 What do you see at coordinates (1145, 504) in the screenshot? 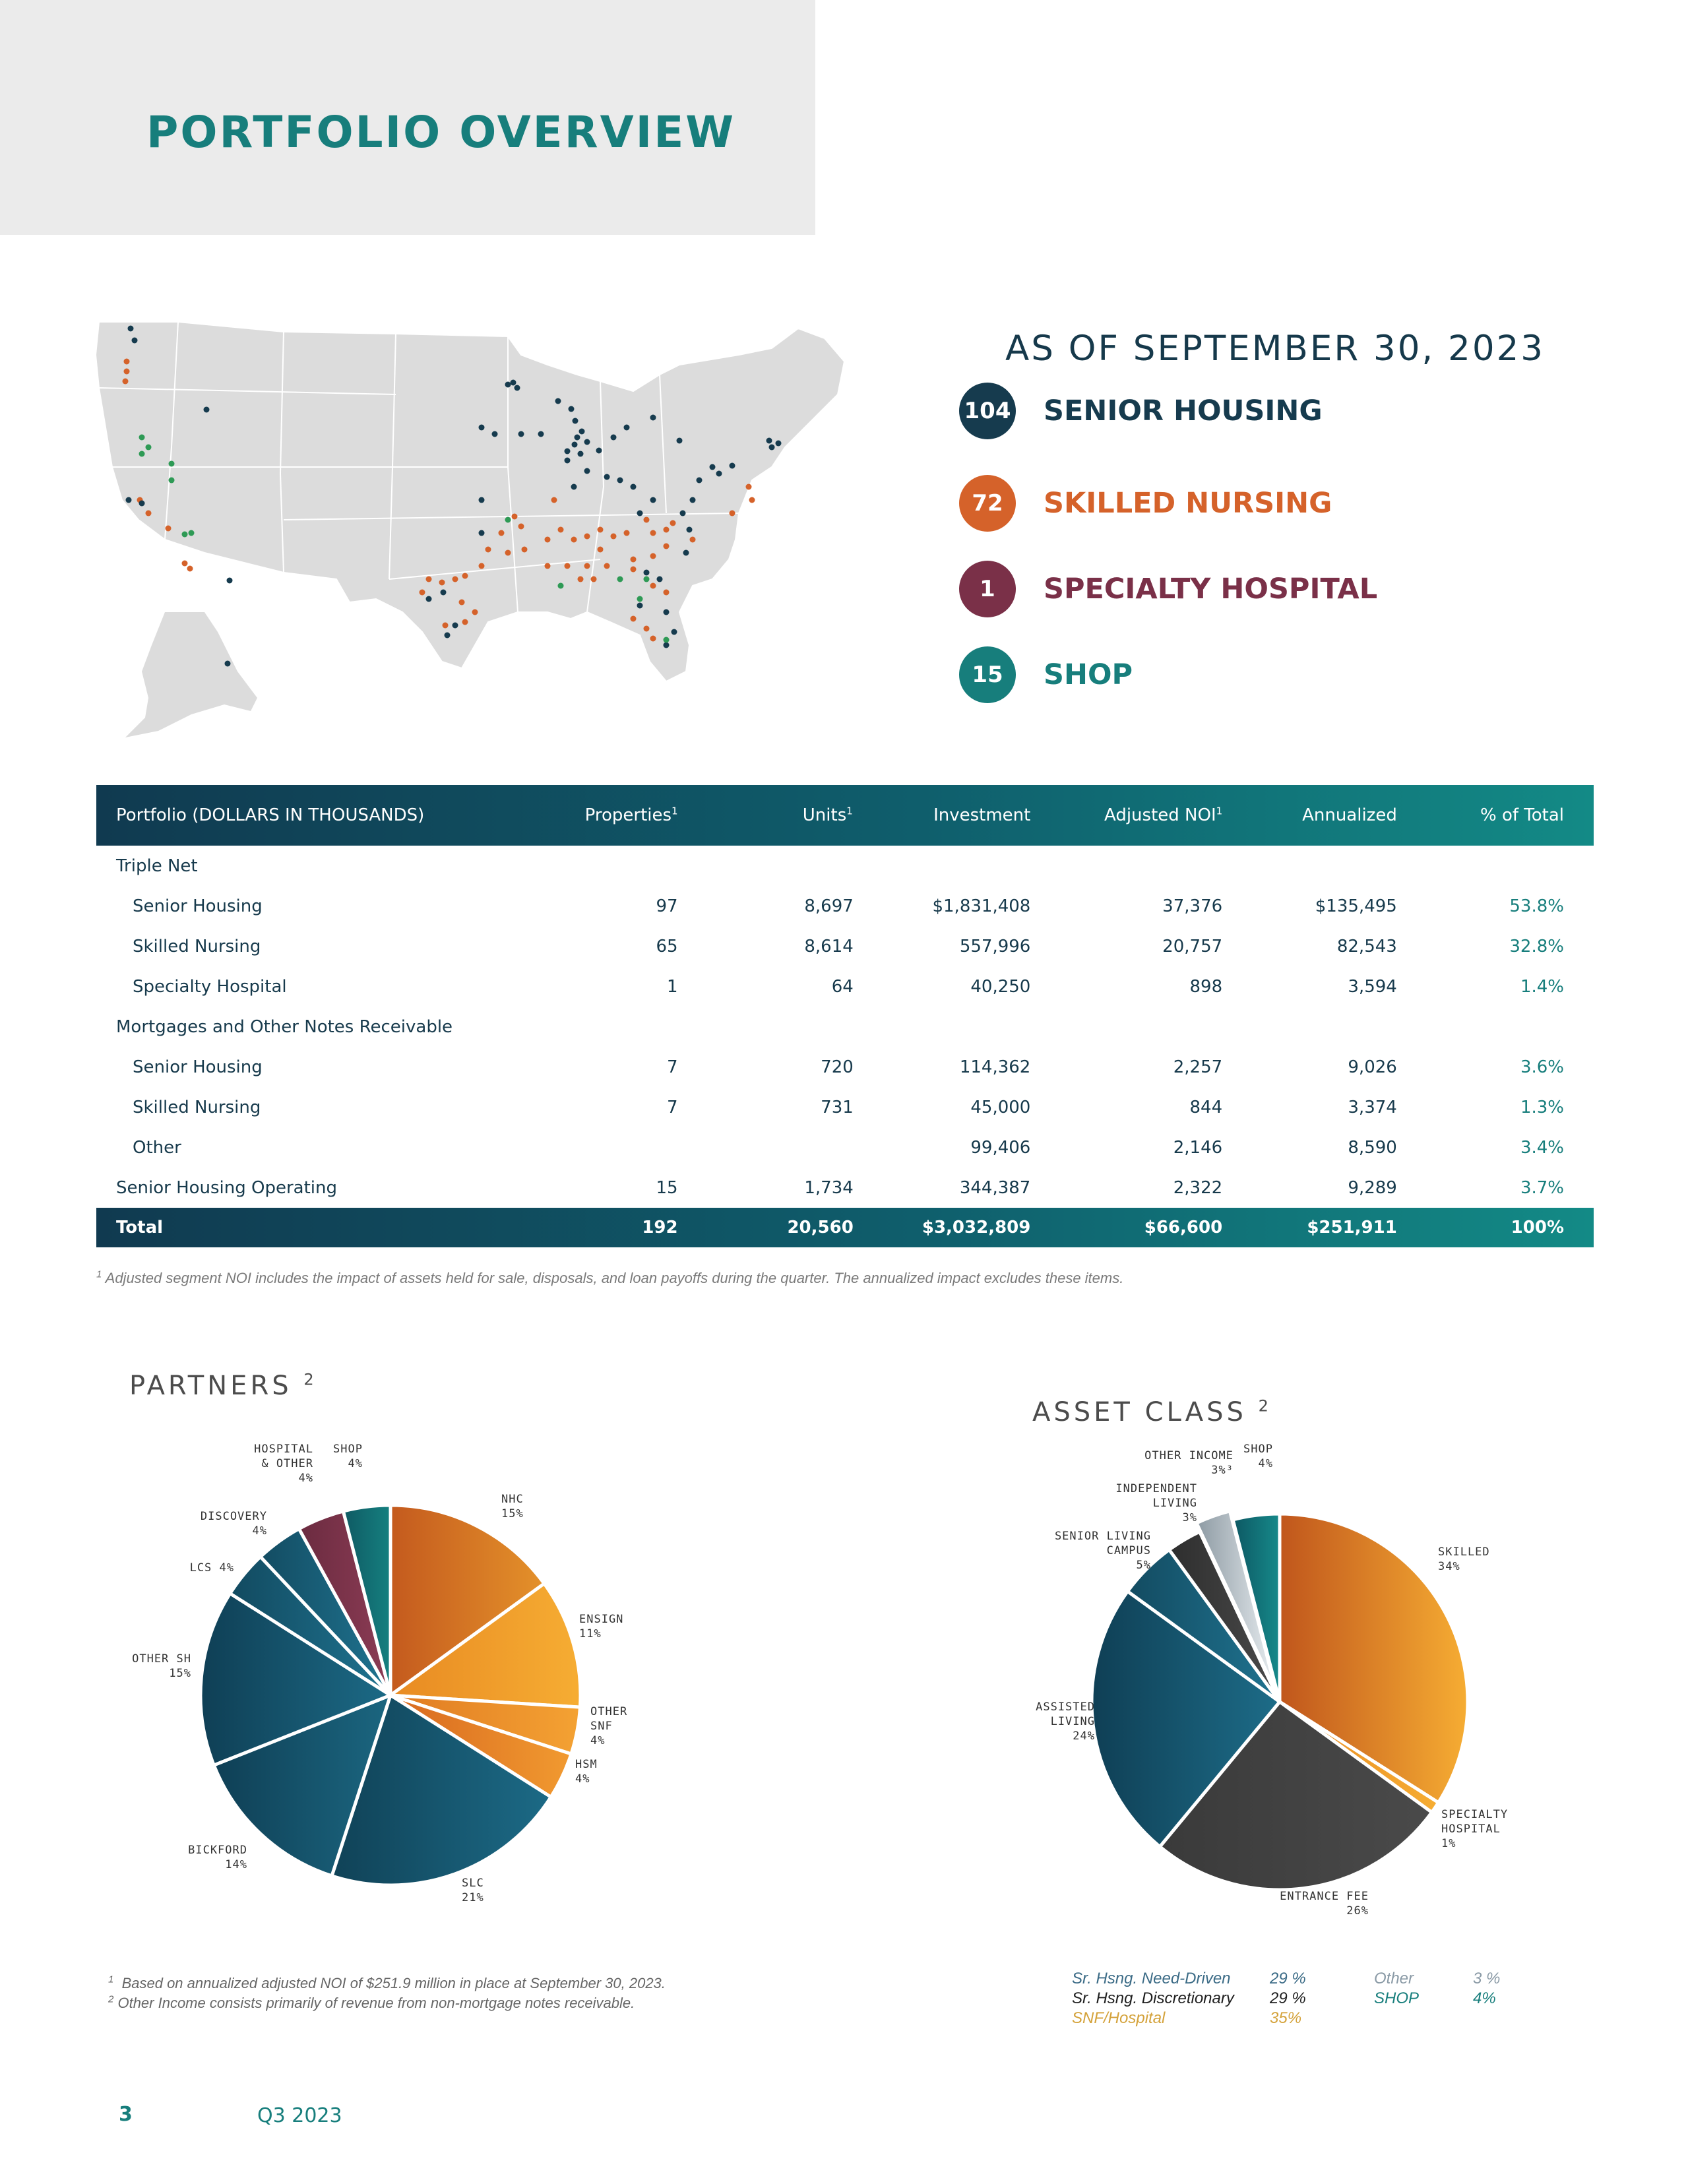
I see `count-skilled-nursing: 72 SKILLED NURSING` at bounding box center [1145, 504].